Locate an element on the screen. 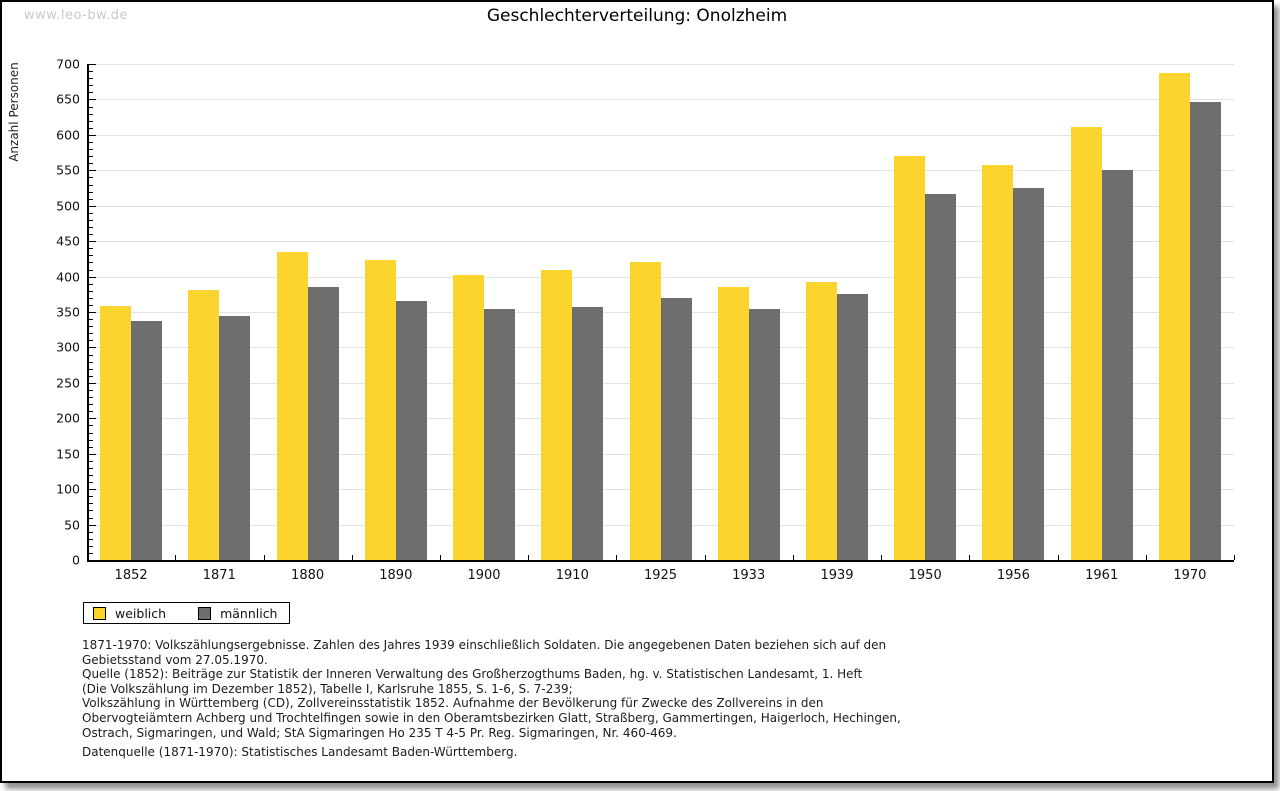  bar-männlich-1890 is located at coordinates (411, 430).